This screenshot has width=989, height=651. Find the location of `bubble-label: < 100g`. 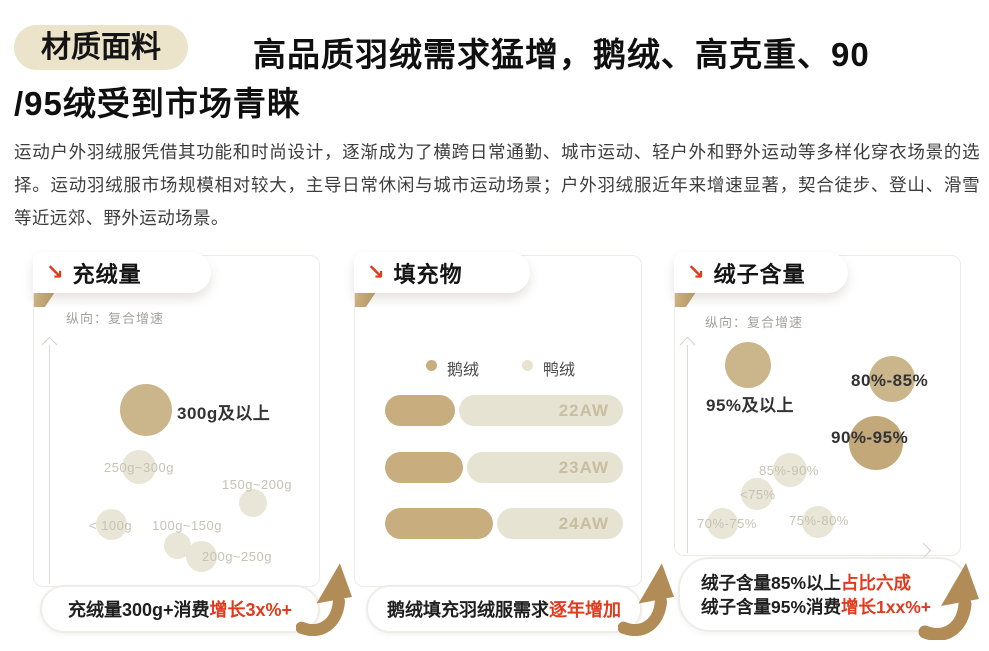

bubble-label: < 100g is located at coordinates (111, 525).